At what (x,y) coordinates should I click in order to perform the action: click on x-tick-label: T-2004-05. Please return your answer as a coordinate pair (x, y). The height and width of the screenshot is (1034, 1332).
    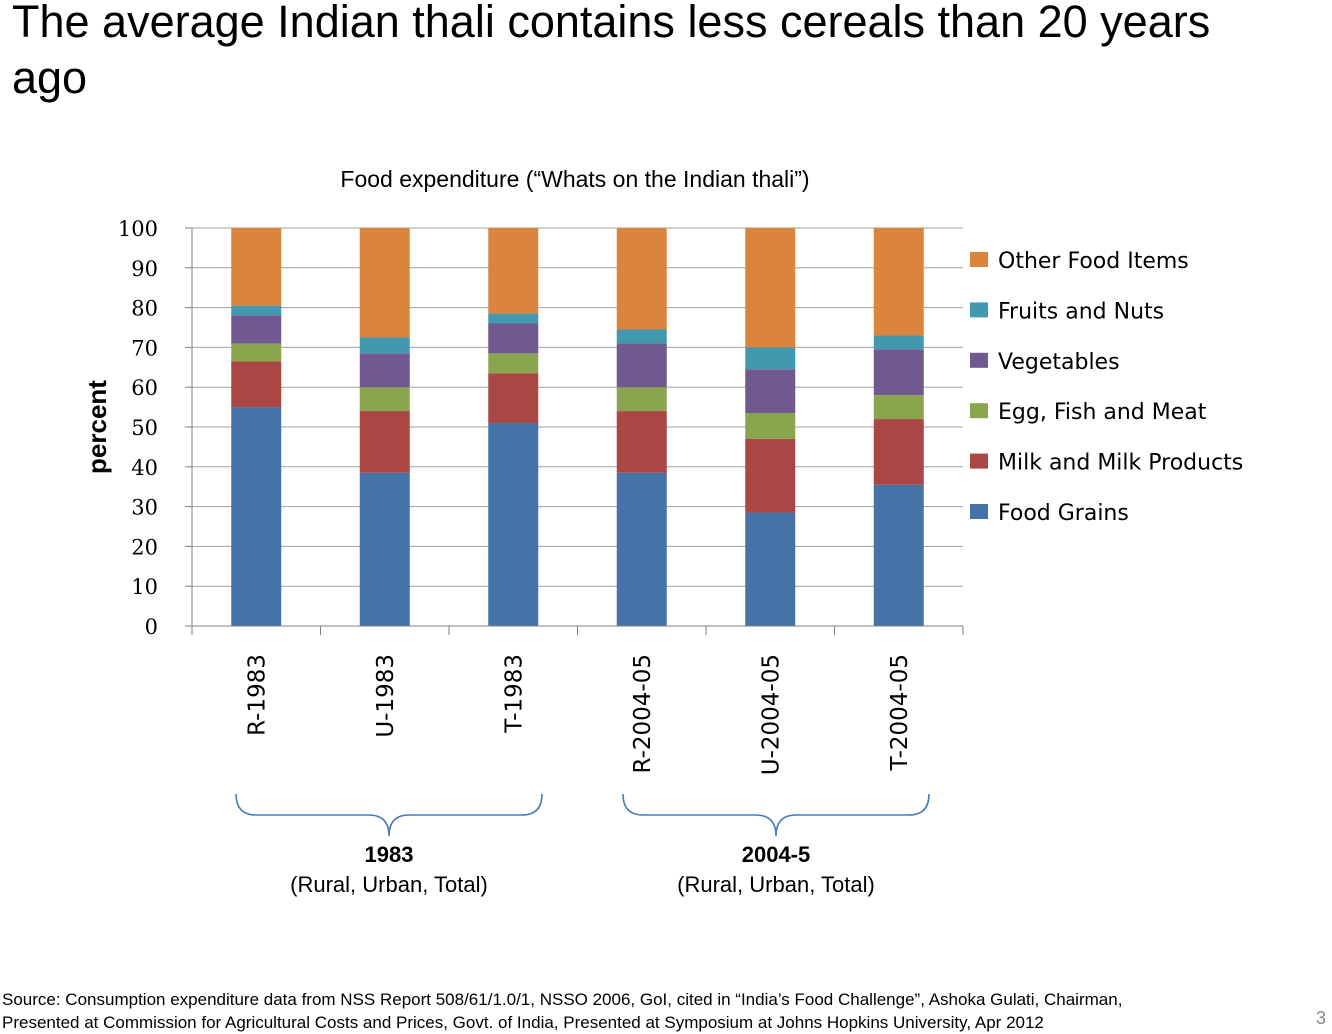
    Looking at the image, I should click on (900, 712).